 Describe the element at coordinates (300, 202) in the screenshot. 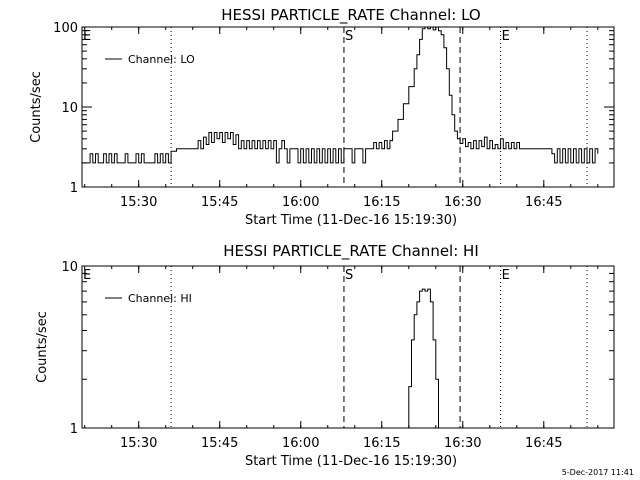

I see `lo-x-tick-label: 16:00` at that location.